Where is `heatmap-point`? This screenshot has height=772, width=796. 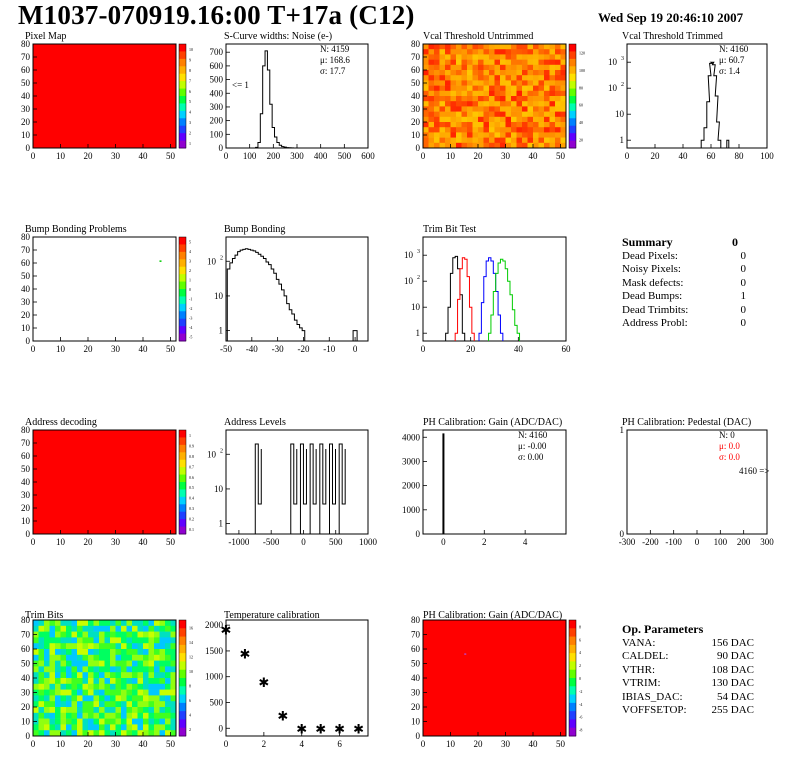
heatmap-point is located at coordinates (465, 654).